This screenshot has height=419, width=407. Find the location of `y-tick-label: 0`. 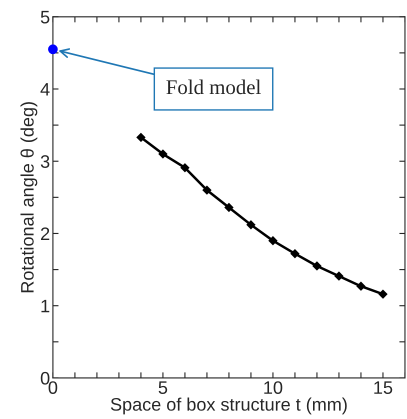

y-tick-label: 0 is located at coordinates (45, 378).